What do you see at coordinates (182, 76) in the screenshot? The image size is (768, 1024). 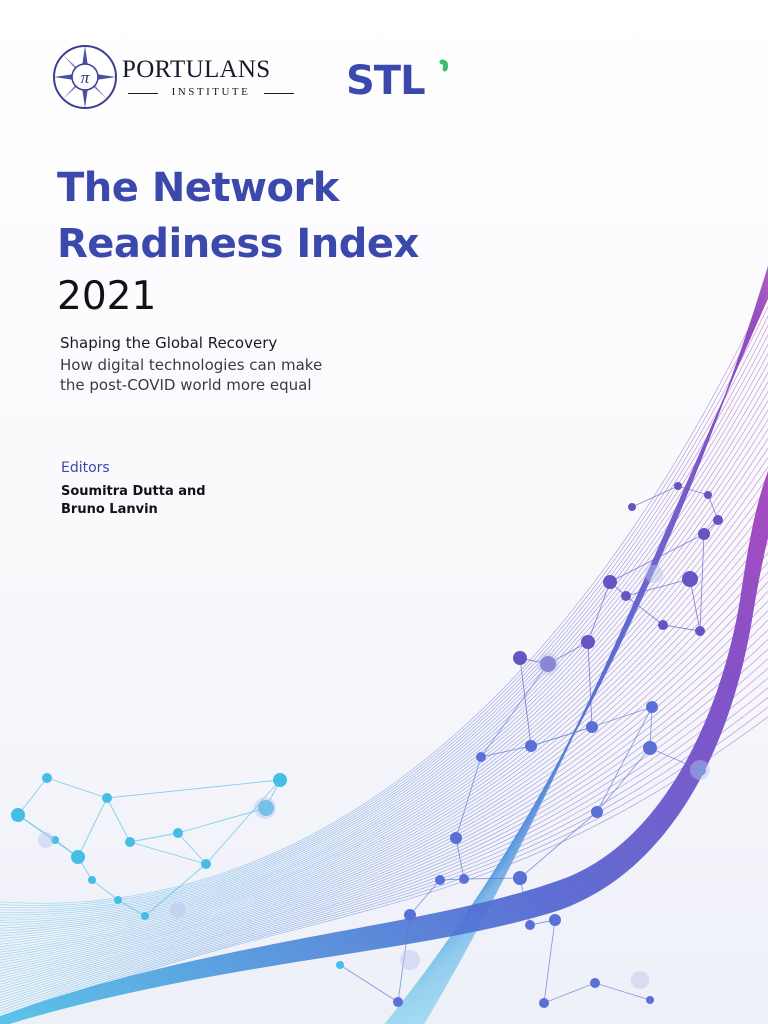 I see `portulans-institute-logo: π PORTULANS INSTITUTE` at bounding box center [182, 76].